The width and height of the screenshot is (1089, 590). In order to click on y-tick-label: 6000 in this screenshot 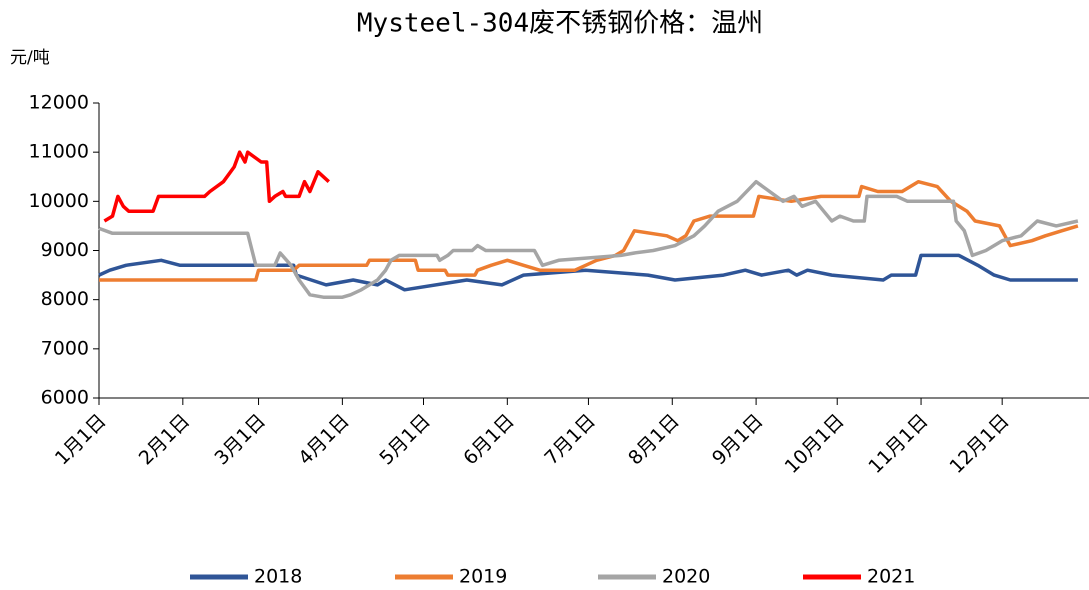, I will do `click(65, 398)`.